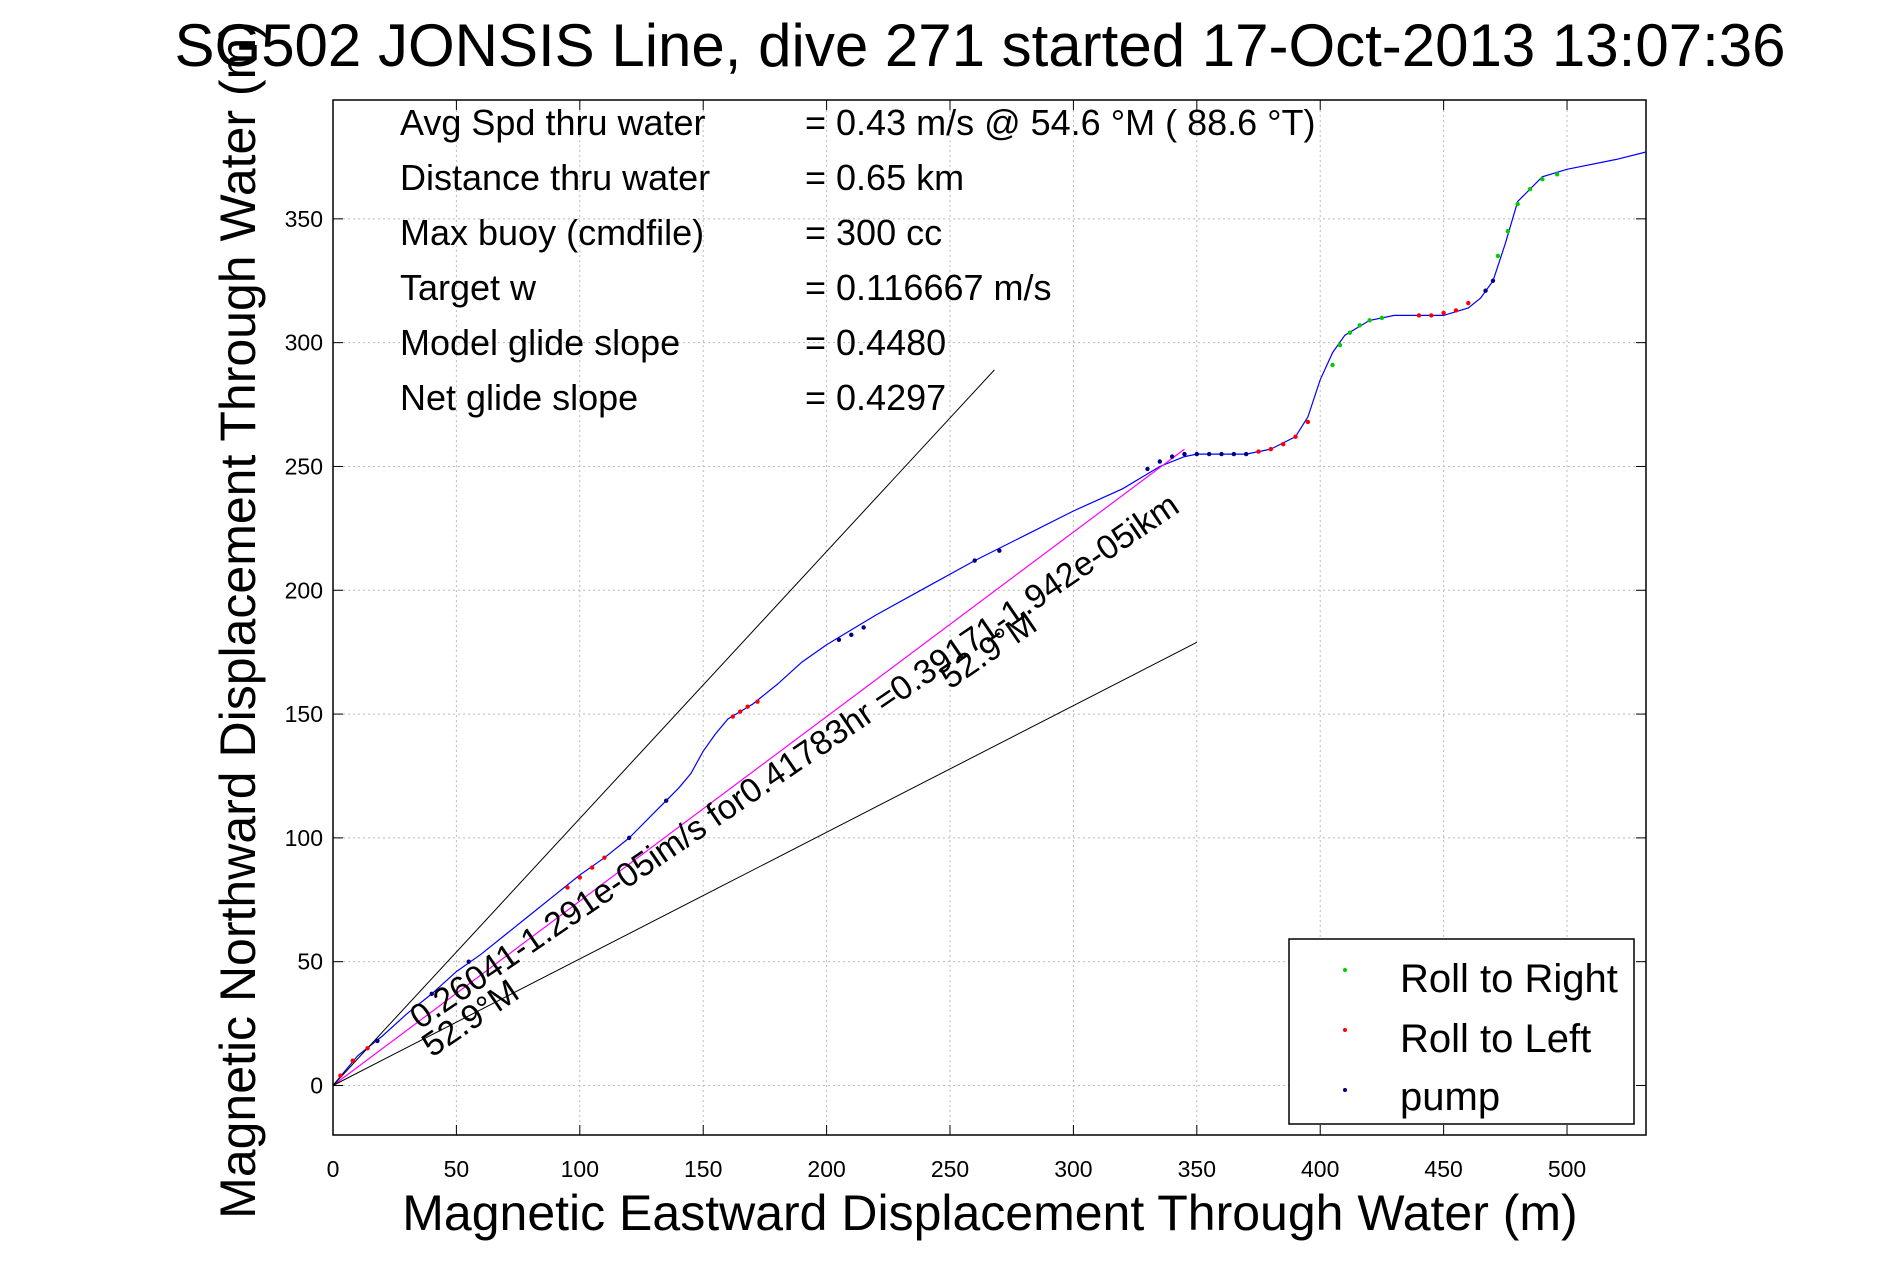 Image resolution: width=1891 pixels, height=1262 pixels. What do you see at coordinates (468, 287) in the screenshot?
I see `stat-label: Target w` at bounding box center [468, 287].